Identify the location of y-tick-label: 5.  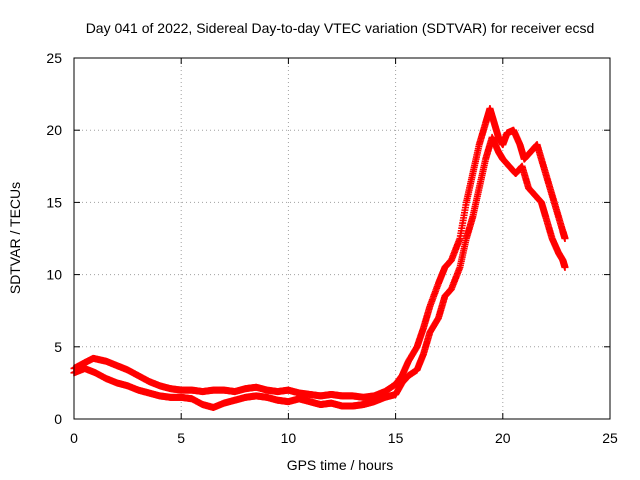
(58, 347).